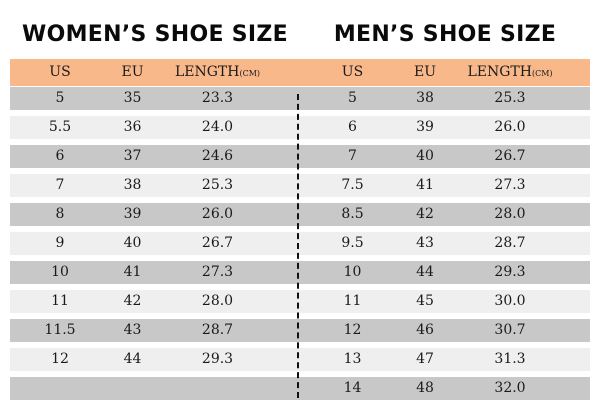 The width and height of the screenshot is (600, 409). Describe the element at coordinates (425, 243) in the screenshot. I see `men-eu-cell: 43` at that location.